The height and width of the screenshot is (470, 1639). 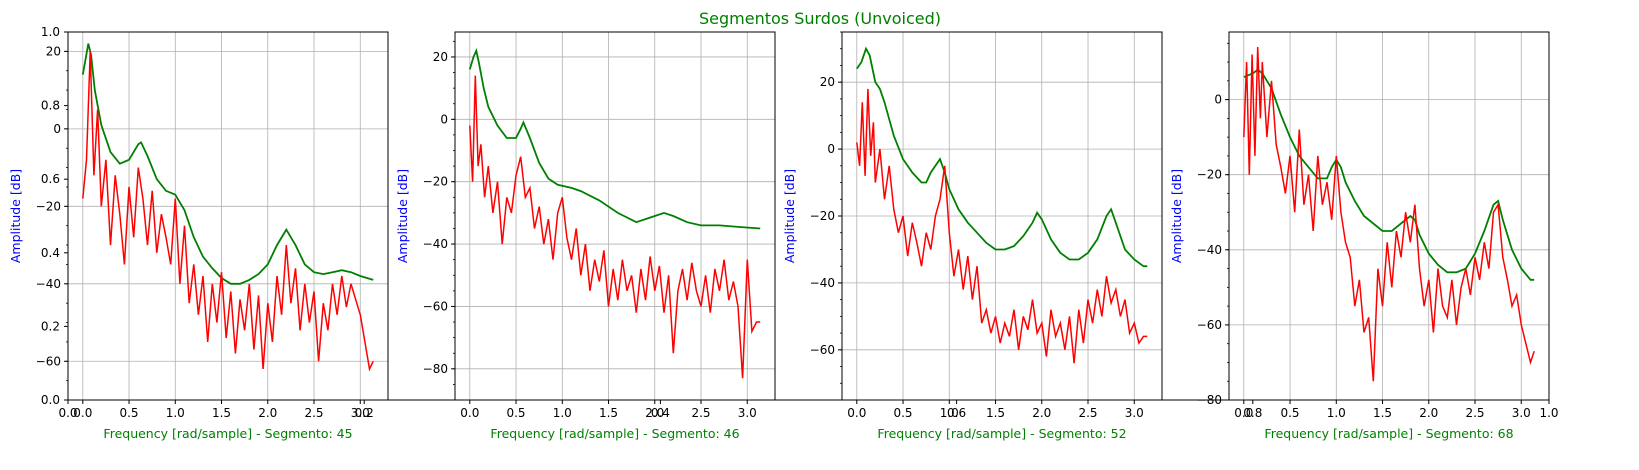 What do you see at coordinates (956, 413) in the screenshot?
I see `outer-x-tick-label: 0.6` at bounding box center [956, 413].